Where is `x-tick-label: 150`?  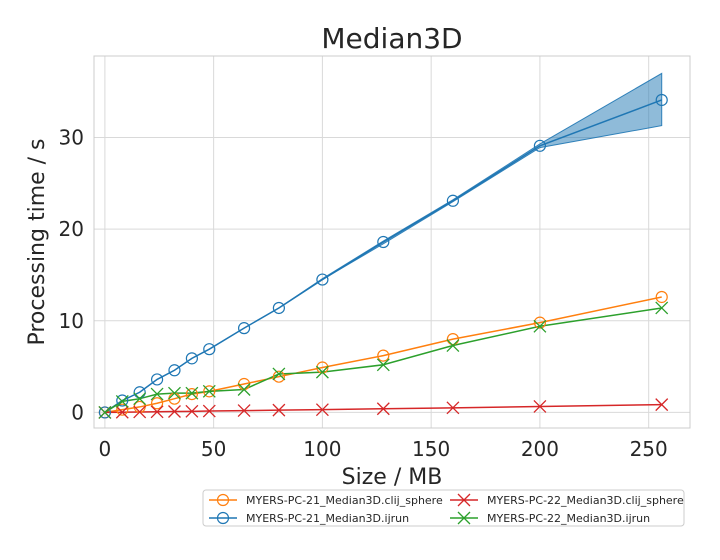
x-tick-label: 150 is located at coordinates (431, 449).